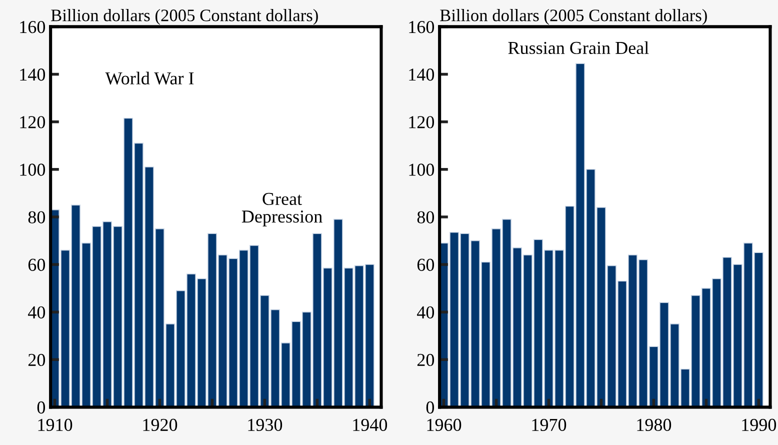 This screenshot has width=778, height=445. I want to click on x-tick-label: 1930, so click(265, 424).